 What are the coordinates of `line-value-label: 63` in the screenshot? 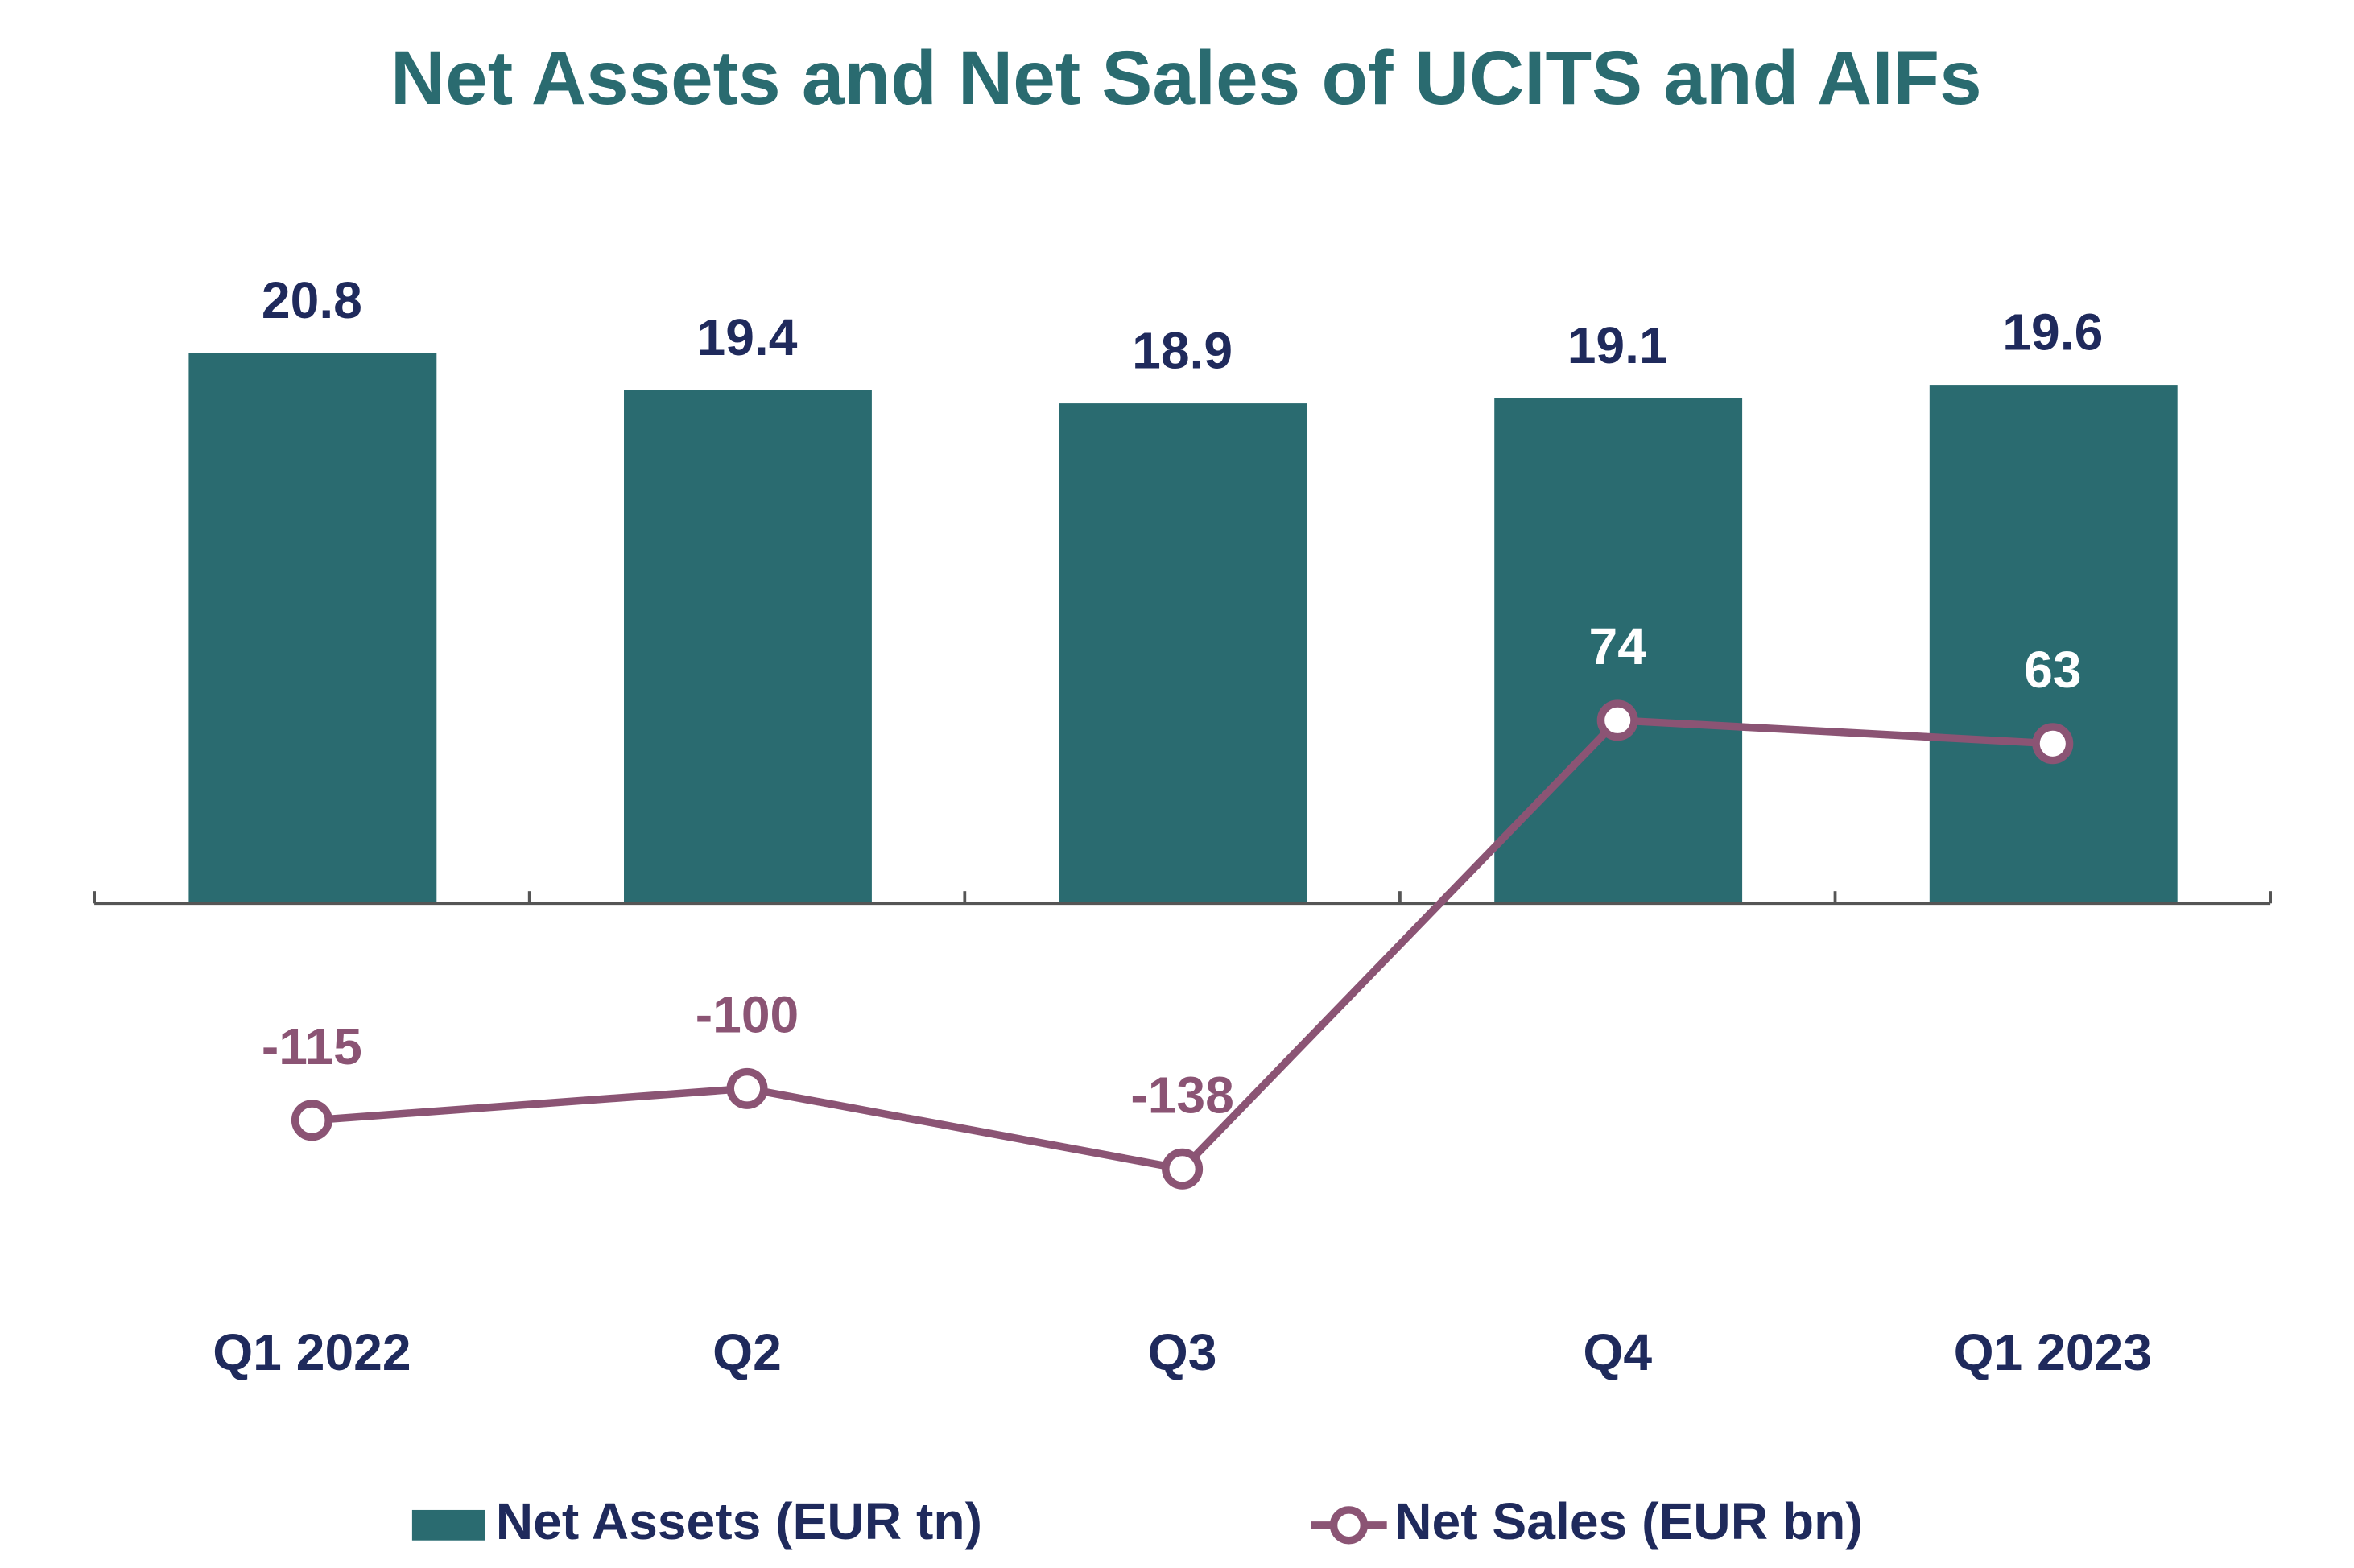 It's located at (2052, 670).